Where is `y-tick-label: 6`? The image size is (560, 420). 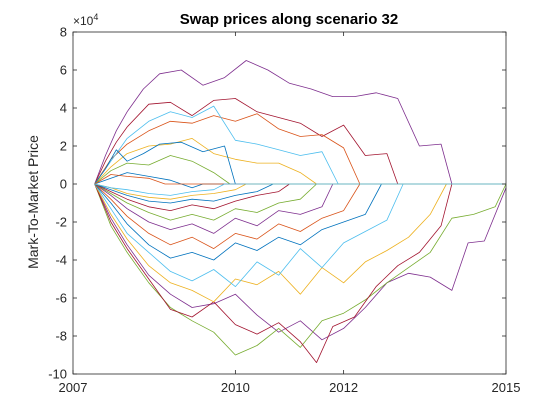 y-tick-label: 6 is located at coordinates (63, 70).